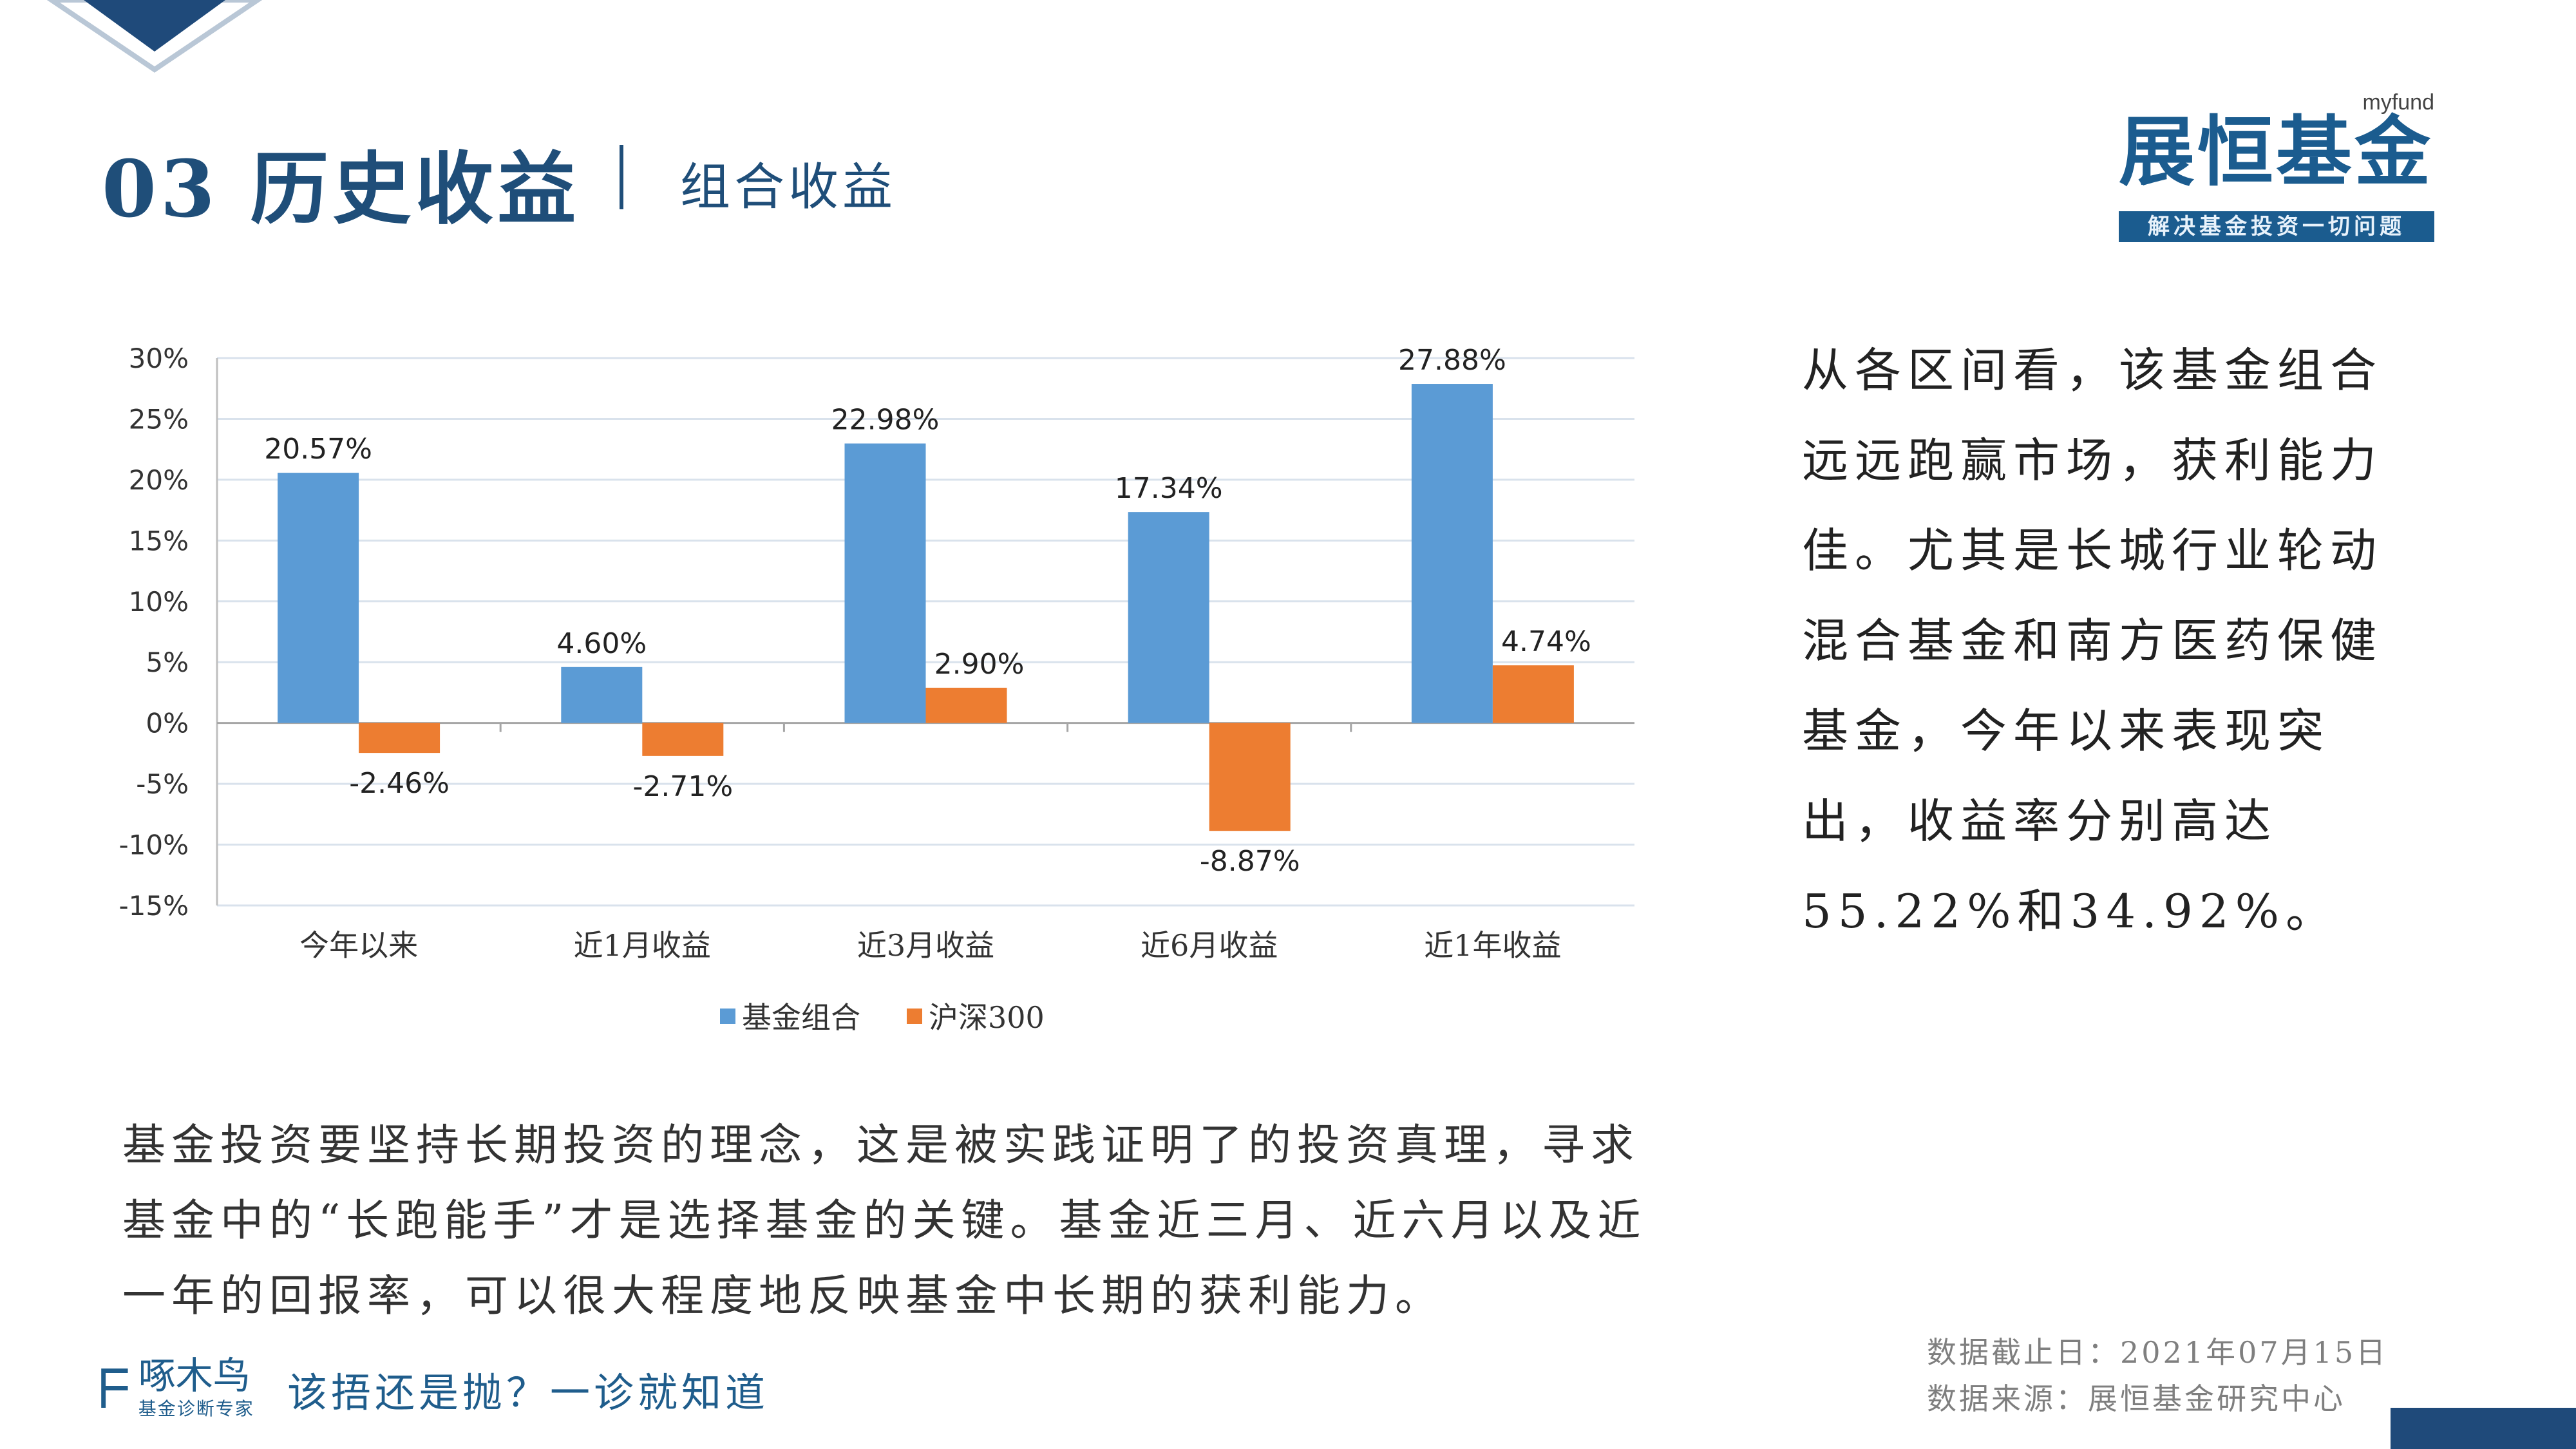 Image resolution: width=2576 pixels, height=1449 pixels. What do you see at coordinates (2276, 226) in the screenshot?
I see `logo-slogan: 解决基金投资一切问题` at bounding box center [2276, 226].